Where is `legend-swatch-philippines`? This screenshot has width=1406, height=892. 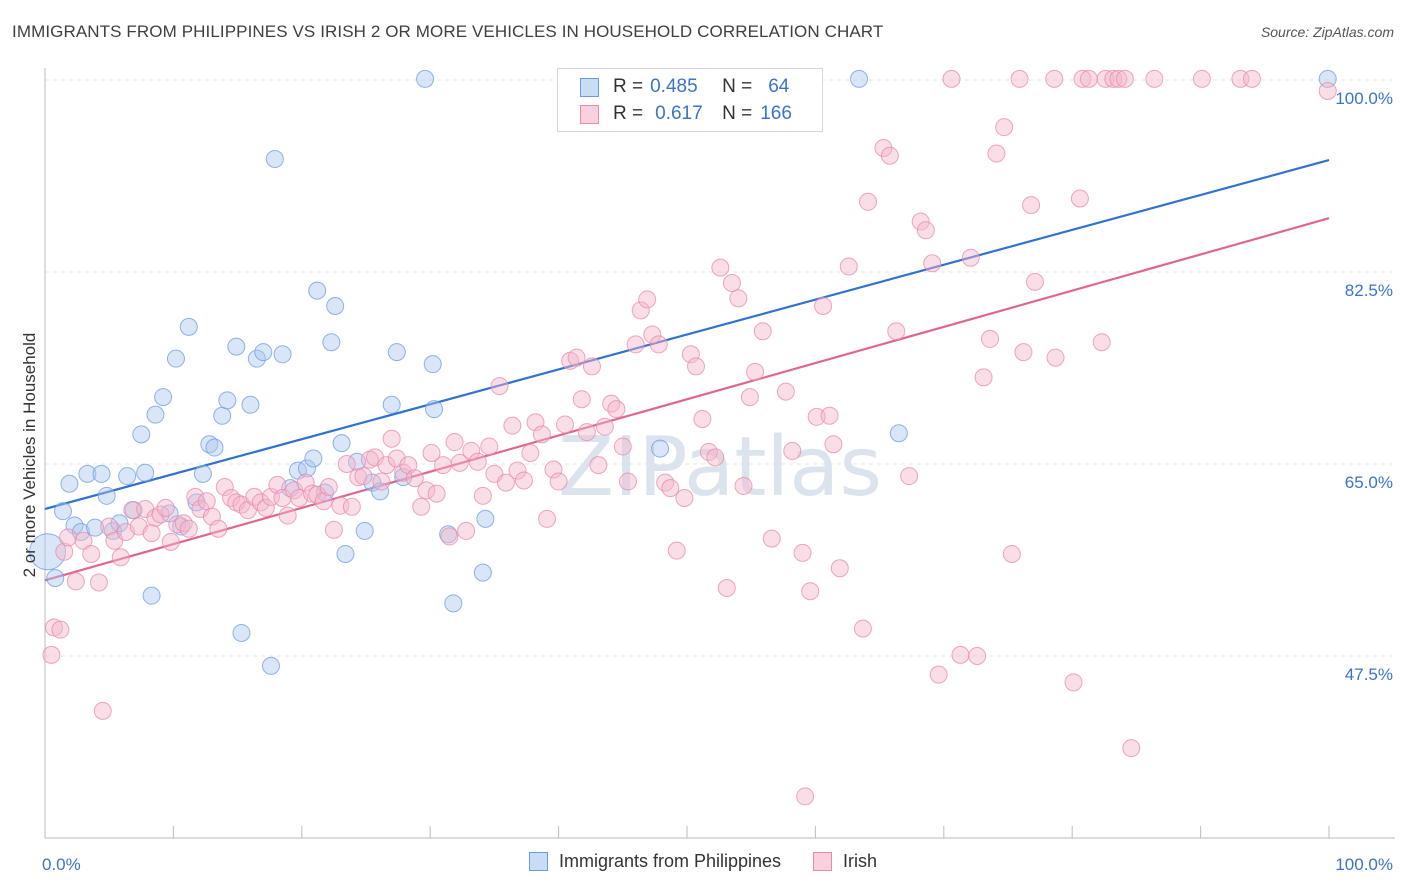
legend-swatch-philippines is located at coordinates (589, 87).